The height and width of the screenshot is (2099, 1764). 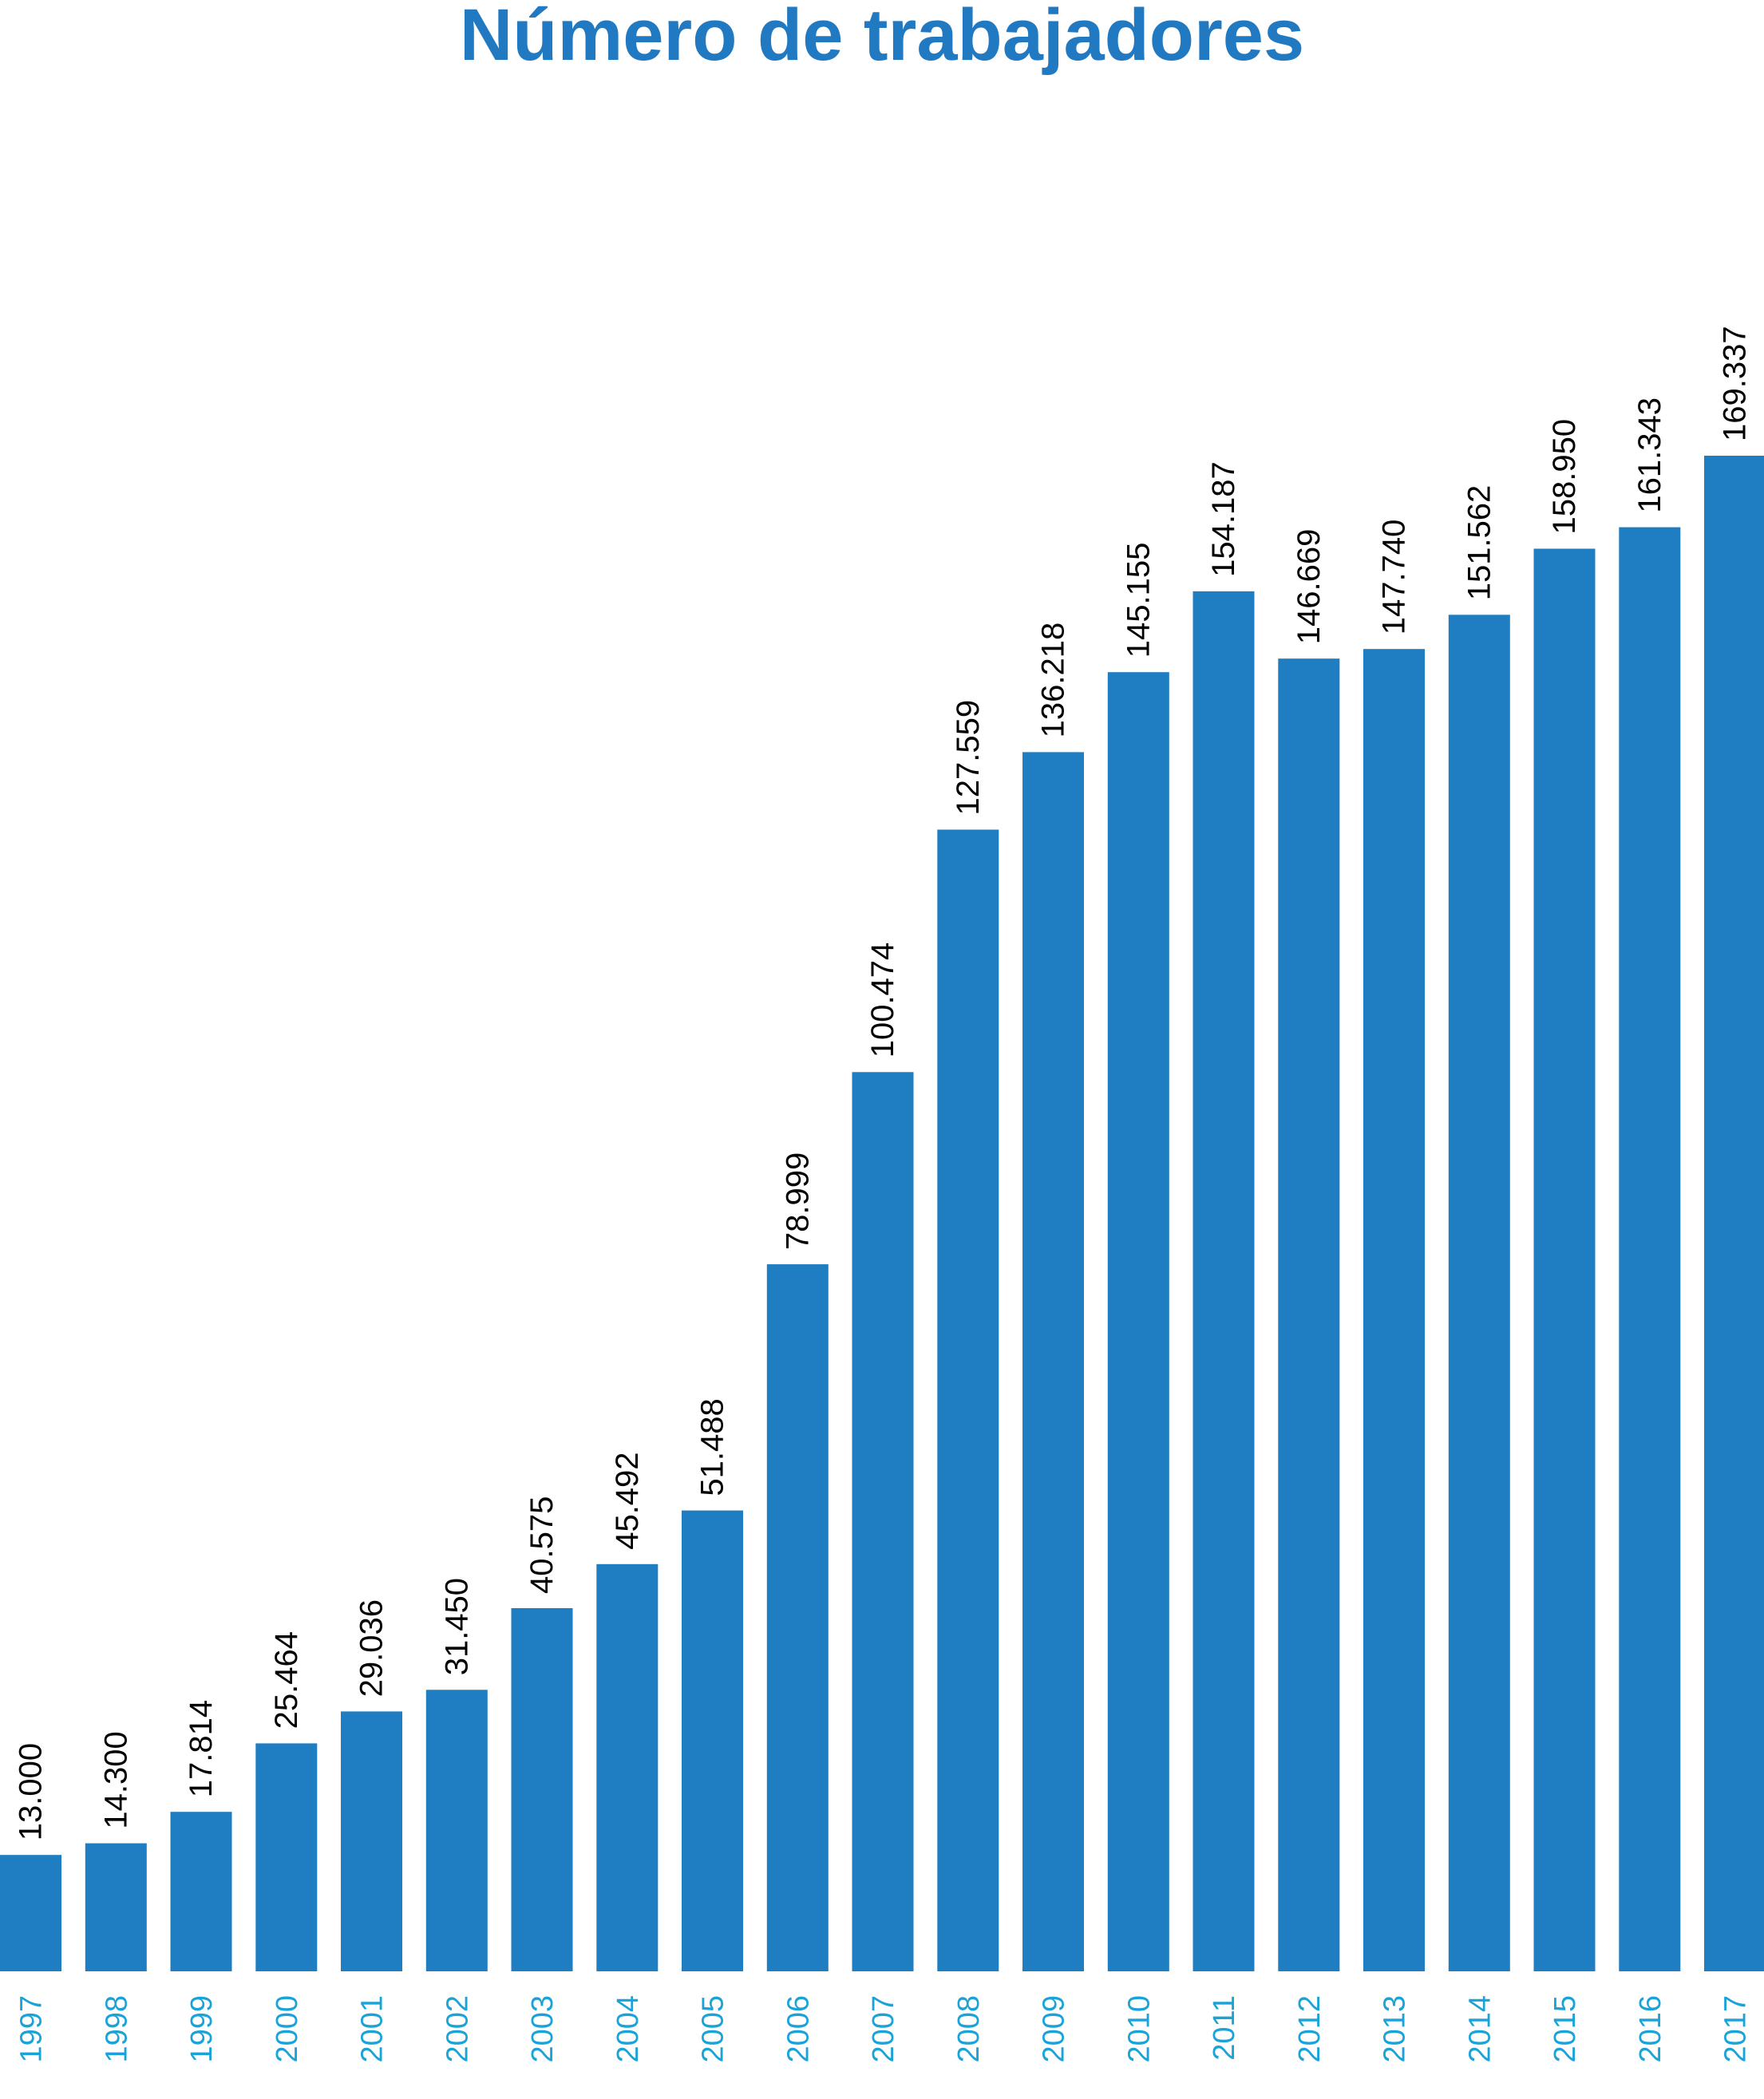 I want to click on bar-2016, so click(x=1650, y=1249).